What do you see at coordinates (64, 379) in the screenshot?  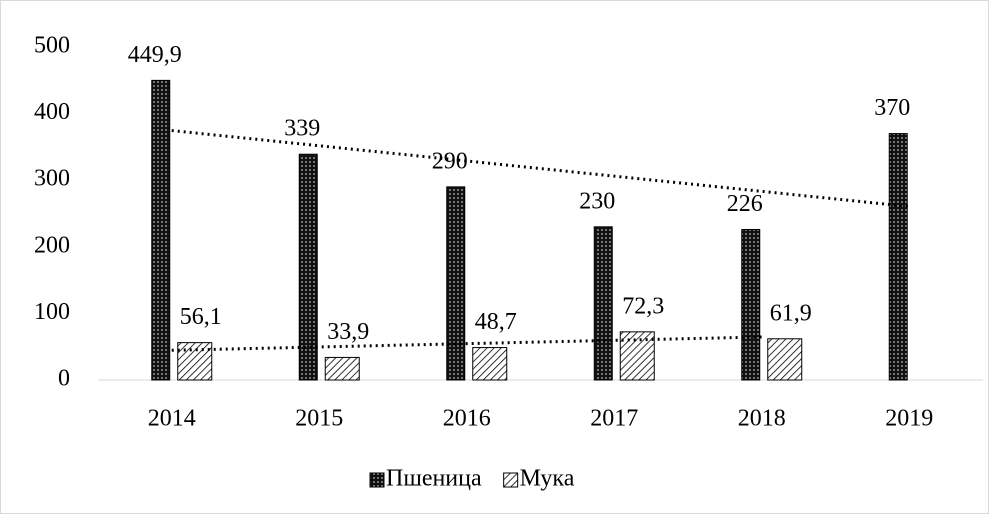 I see `y-tick-label: 0` at bounding box center [64, 379].